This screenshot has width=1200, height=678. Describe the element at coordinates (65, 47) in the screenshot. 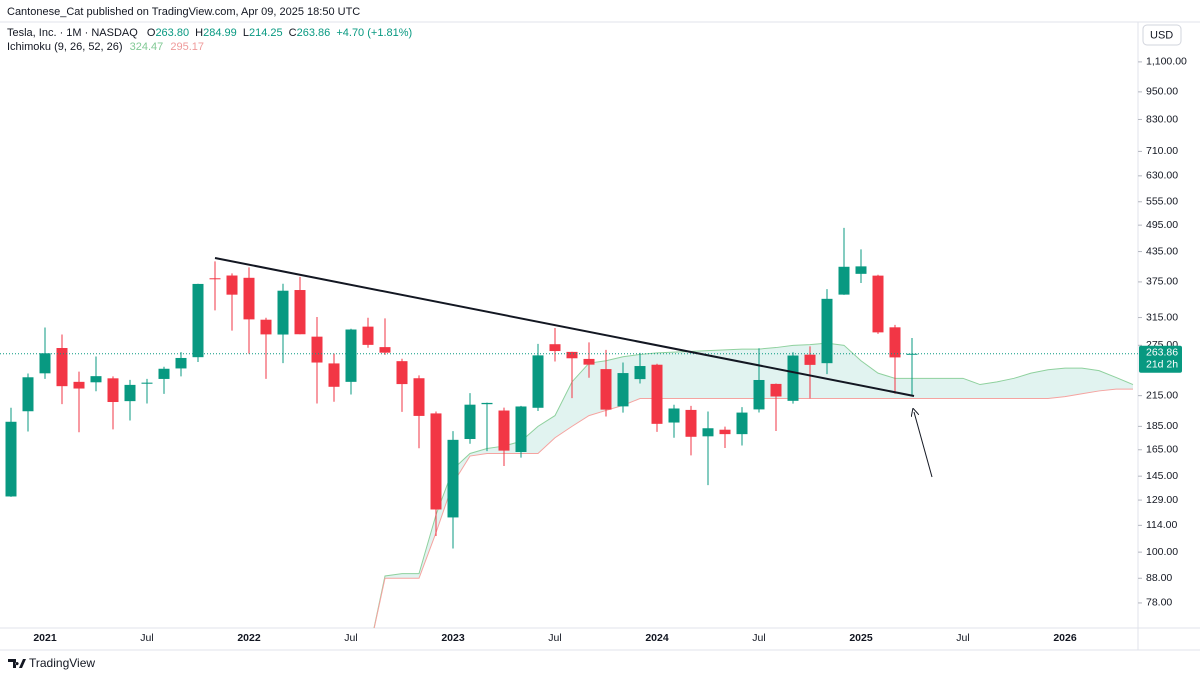

I see `indicator-name: Ichimoku (9, 26, 52, 26)` at that location.